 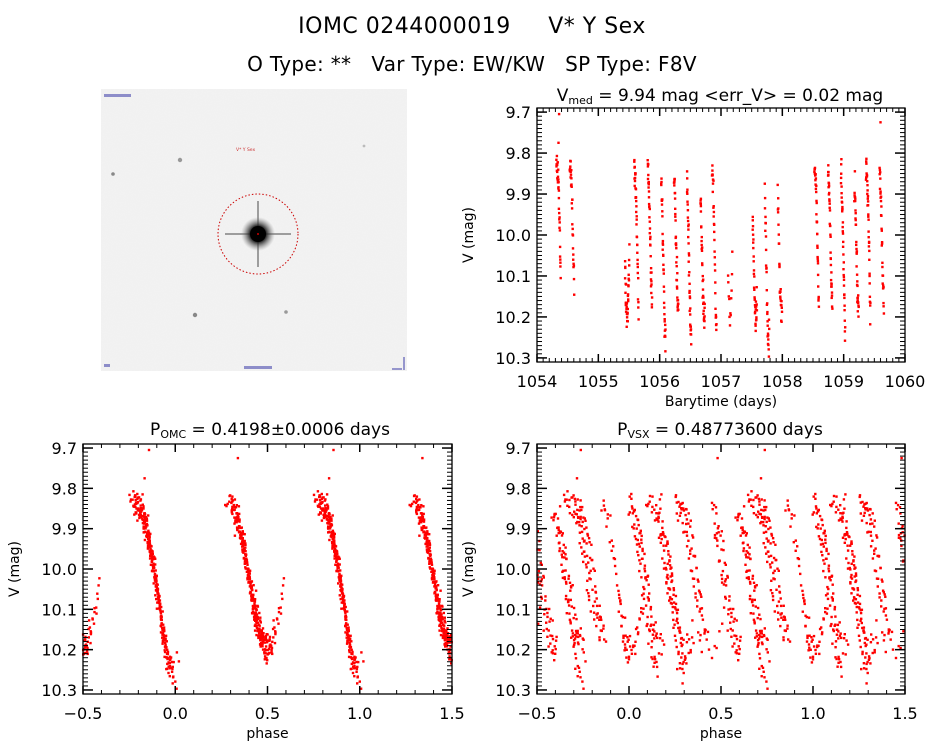 I want to click on title-rest: = 0.48773600 days, so click(x=736, y=430).